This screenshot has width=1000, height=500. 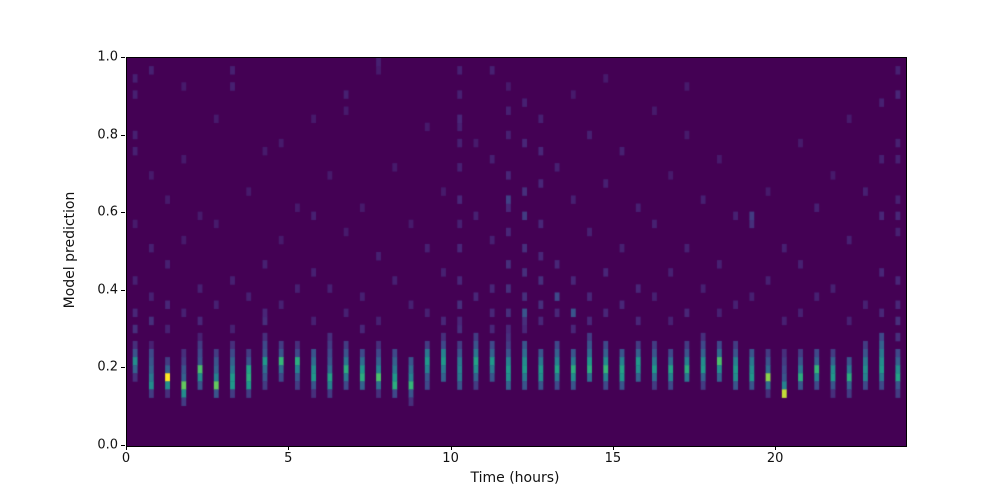 What do you see at coordinates (107, 135) in the screenshot?
I see `y-tick-label: 0.8` at bounding box center [107, 135].